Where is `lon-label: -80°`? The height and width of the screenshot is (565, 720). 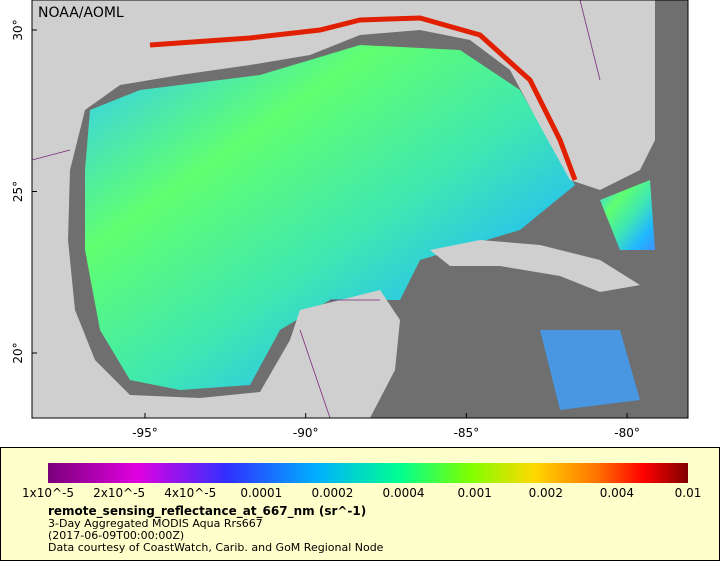
lon-label: -80° is located at coordinates (627, 433).